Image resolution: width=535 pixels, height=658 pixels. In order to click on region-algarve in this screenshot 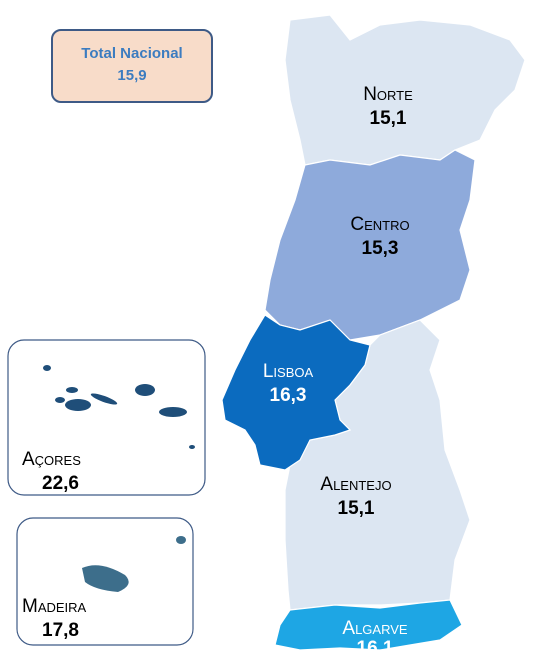, I will do `click(368, 625)`.